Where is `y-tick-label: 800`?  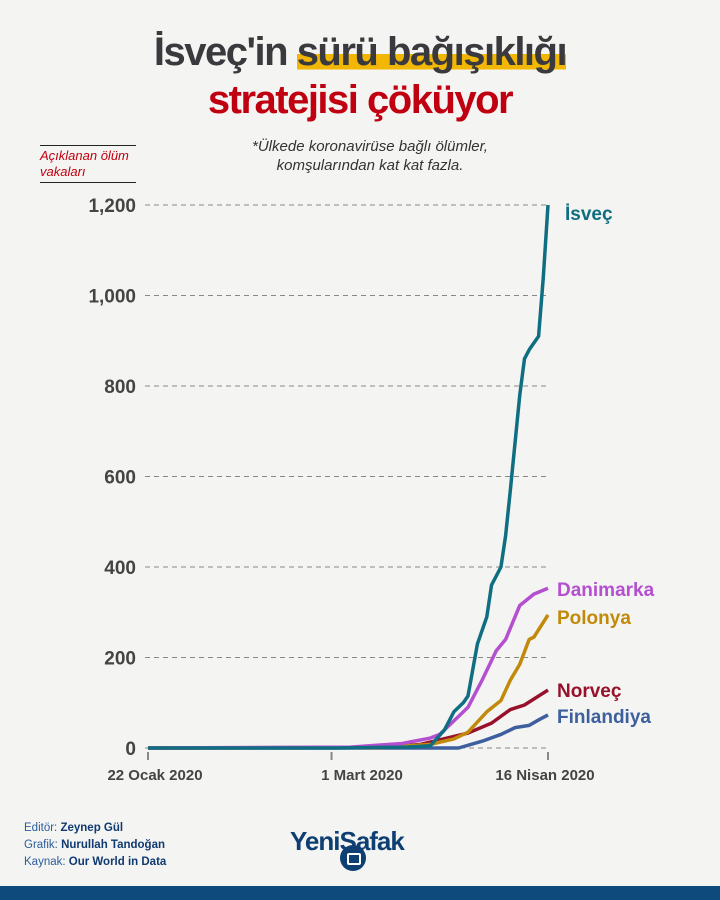 y-tick-label: 800 is located at coordinates (120, 387).